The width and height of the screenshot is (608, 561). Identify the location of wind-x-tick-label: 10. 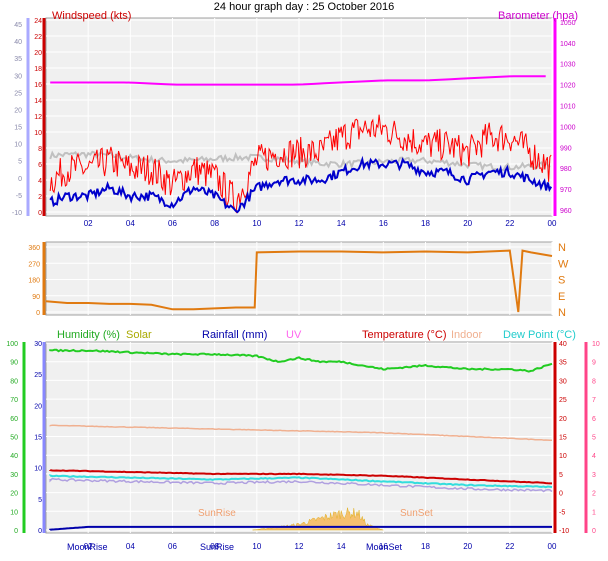
(256, 223).